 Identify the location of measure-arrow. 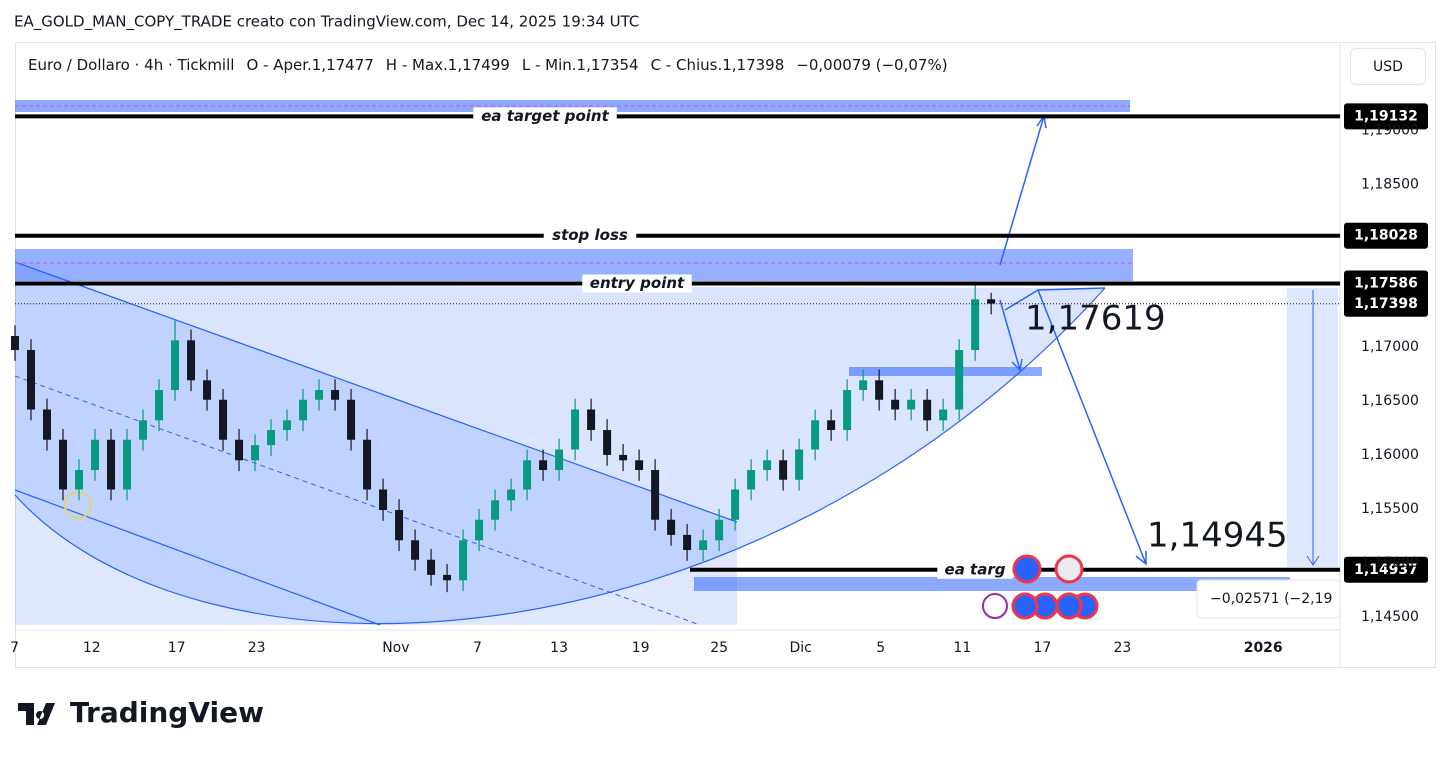
(1313, 560).